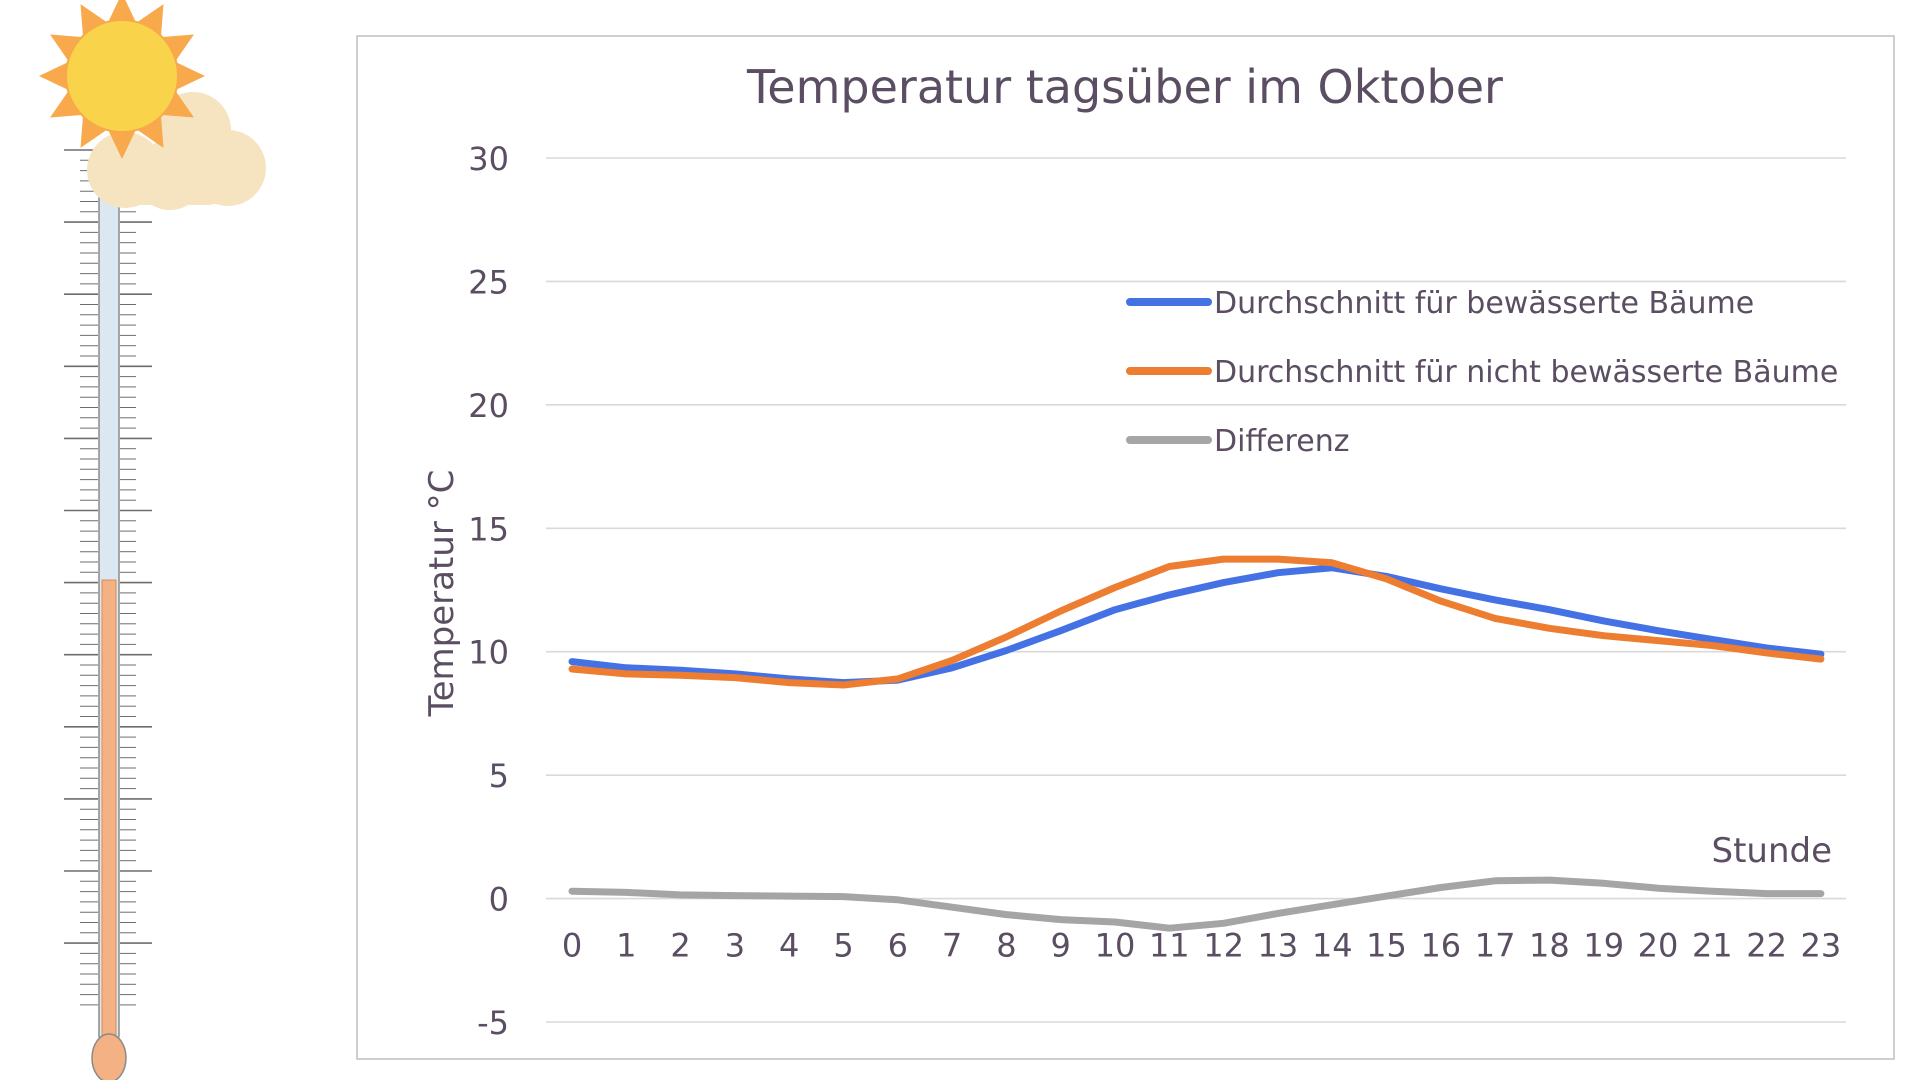 This screenshot has height=1080, width=1920. I want to click on x-tick-label: 13, so click(1278, 946).